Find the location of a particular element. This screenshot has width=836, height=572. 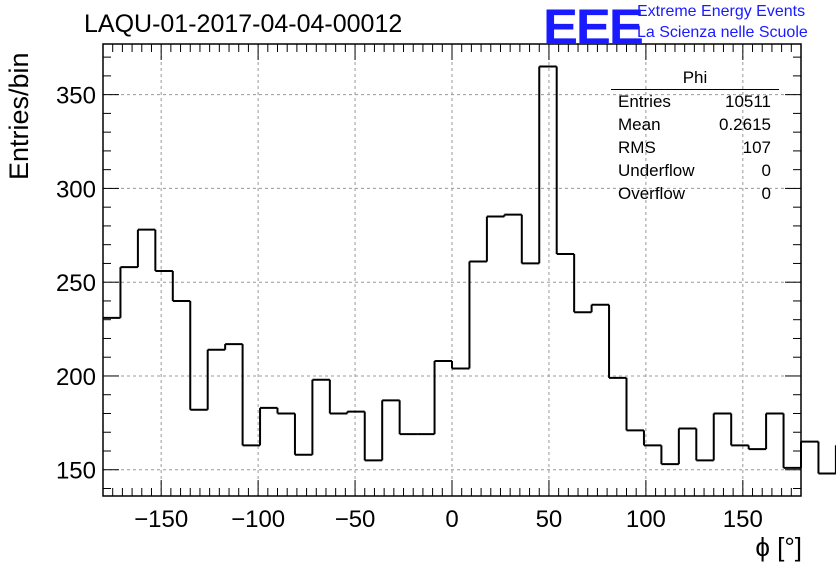

y-tick-label: 300 is located at coordinates (76, 189).